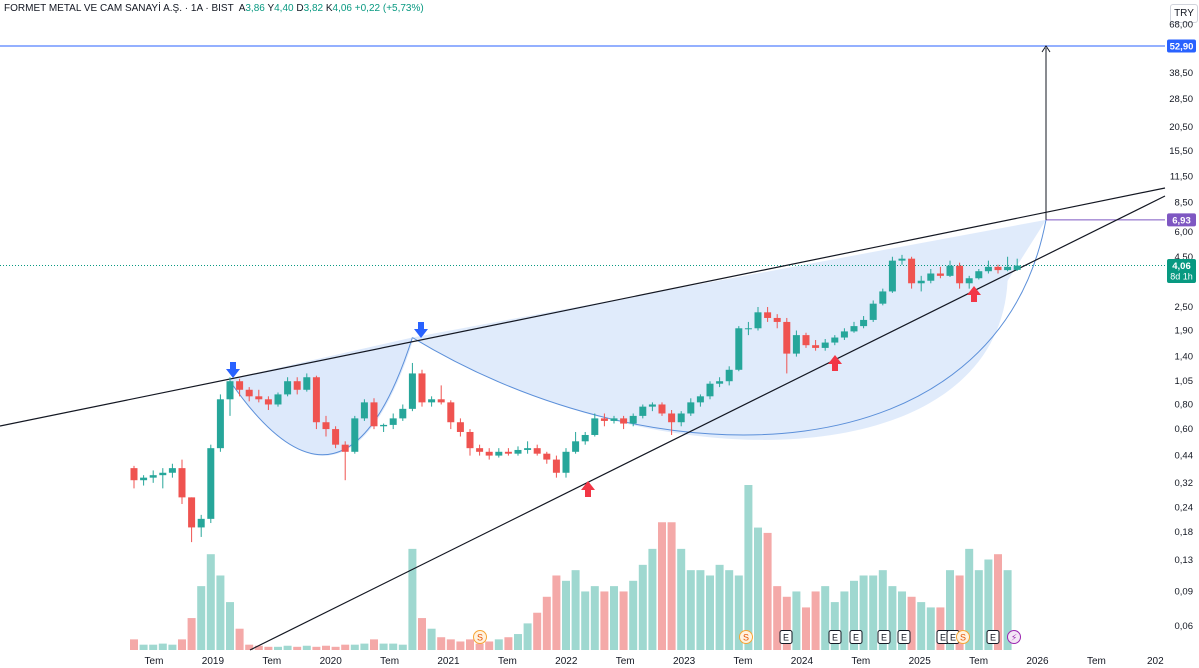  I want to click on price-tick-label: 8,50, so click(1184, 202).